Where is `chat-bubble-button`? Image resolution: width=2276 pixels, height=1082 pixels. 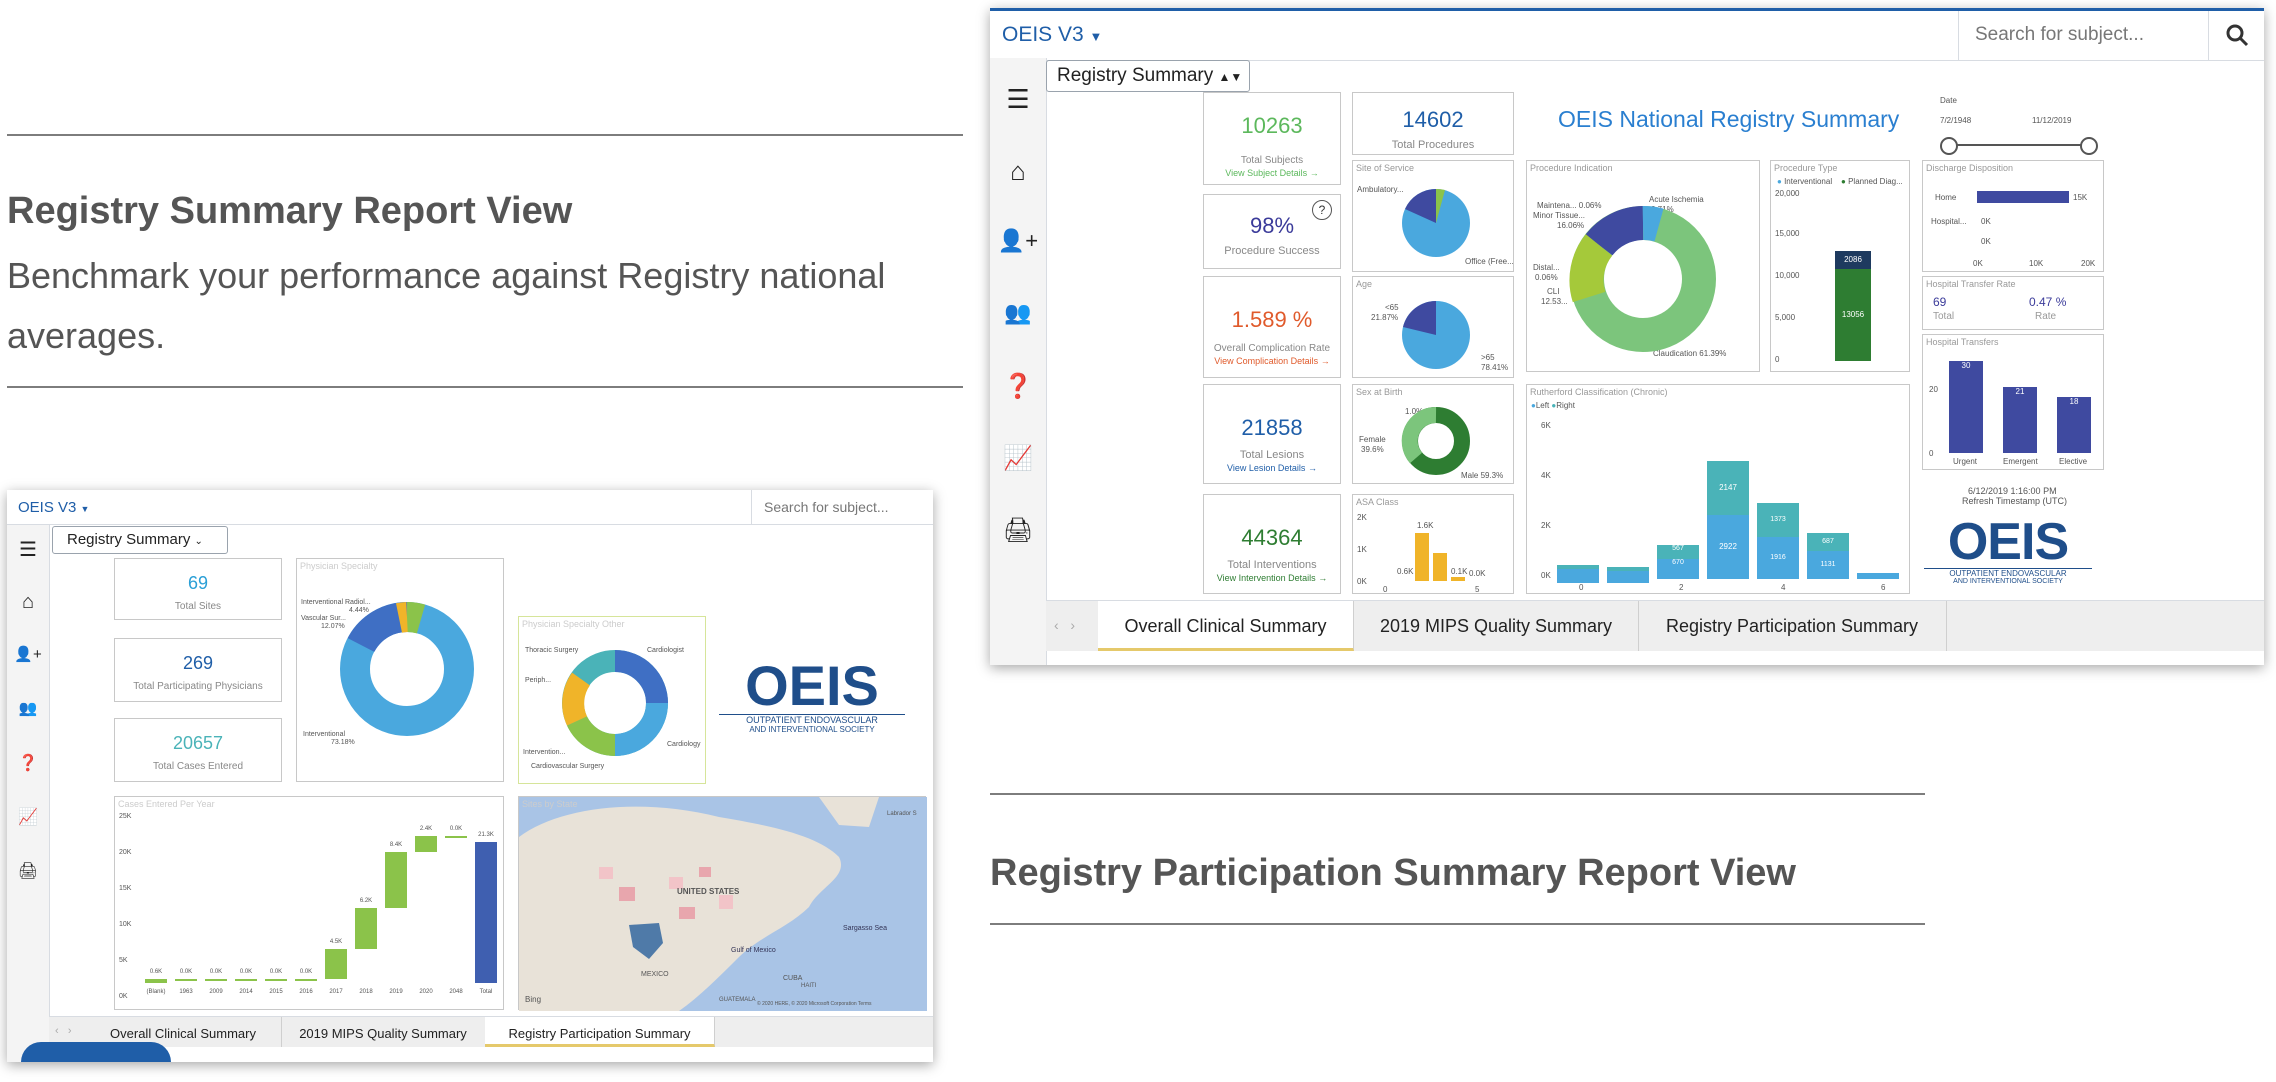 chat-bubble-button is located at coordinates (96, 1052).